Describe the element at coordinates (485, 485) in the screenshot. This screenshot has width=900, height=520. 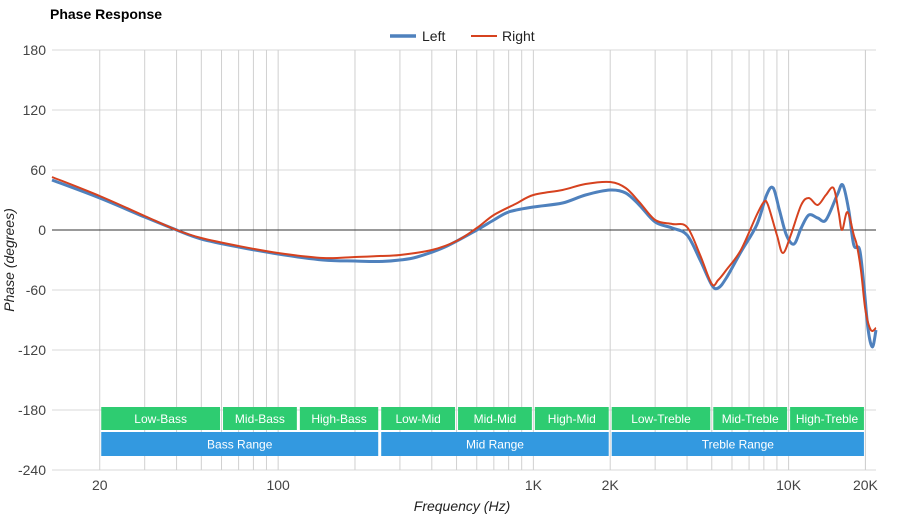
I see `x-axis-ticks: 20 100 1K 2K 10K 20K` at that location.